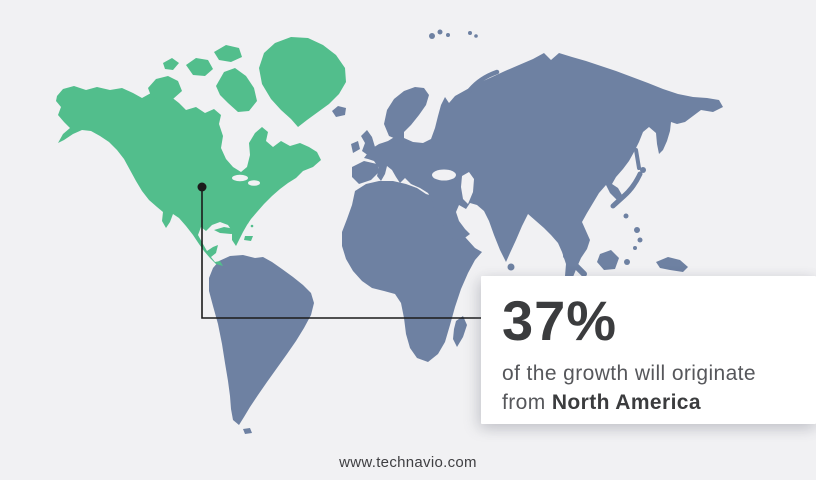  I want to click on hispaniola-shape, so click(248, 238).